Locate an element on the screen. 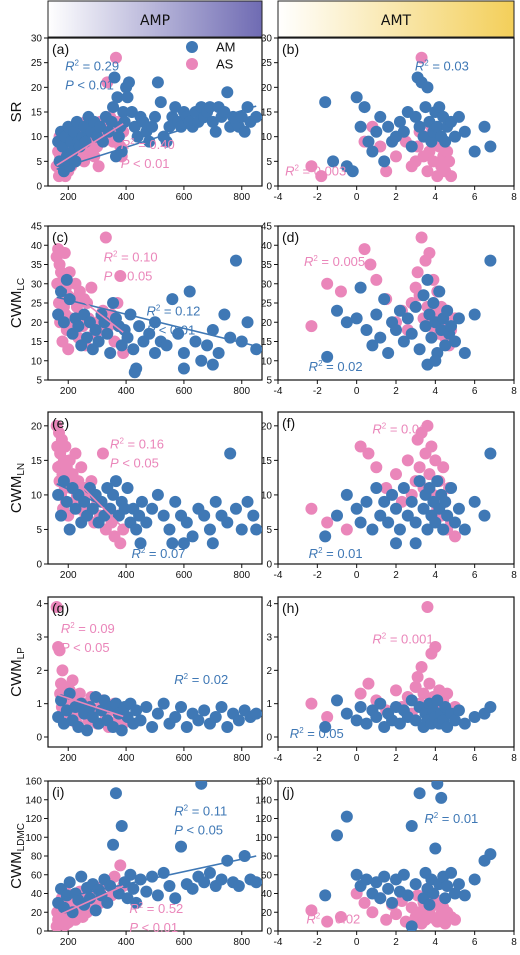  y-tick-label: 10 is located at coordinates (267, 137).